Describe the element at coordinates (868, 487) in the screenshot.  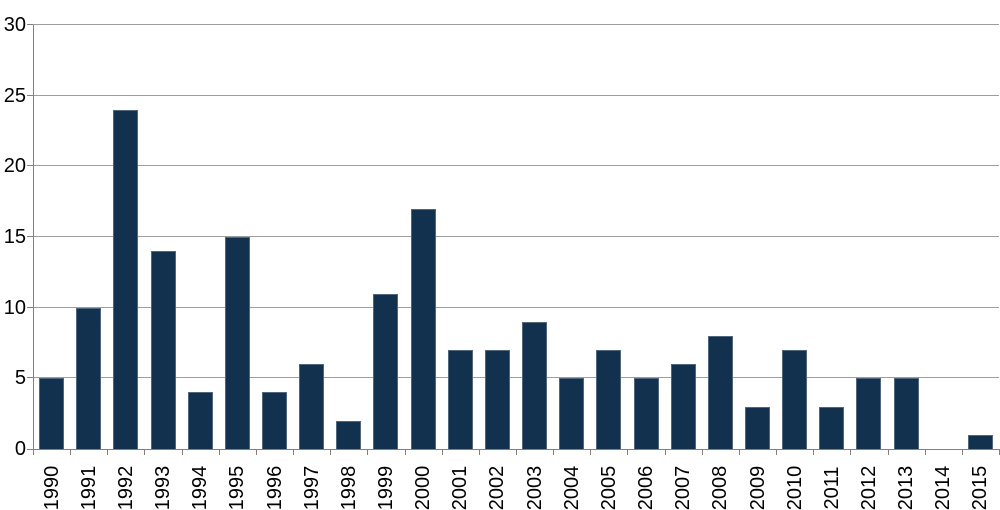
I see `x-tick-label-2012: 2012` at that location.